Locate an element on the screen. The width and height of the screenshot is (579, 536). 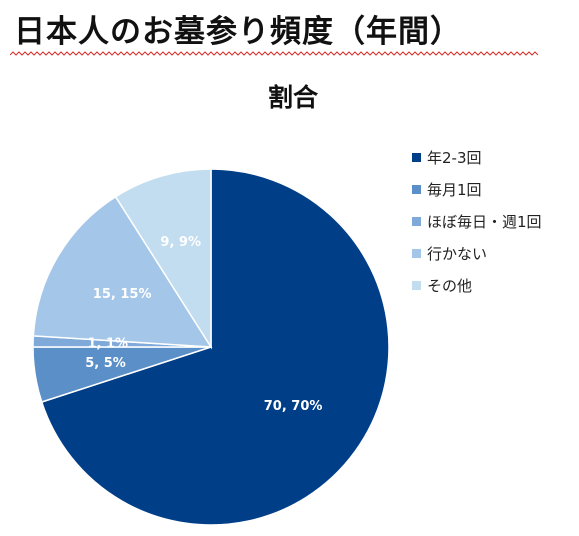
data-label: 1, 1% is located at coordinates (108, 343).